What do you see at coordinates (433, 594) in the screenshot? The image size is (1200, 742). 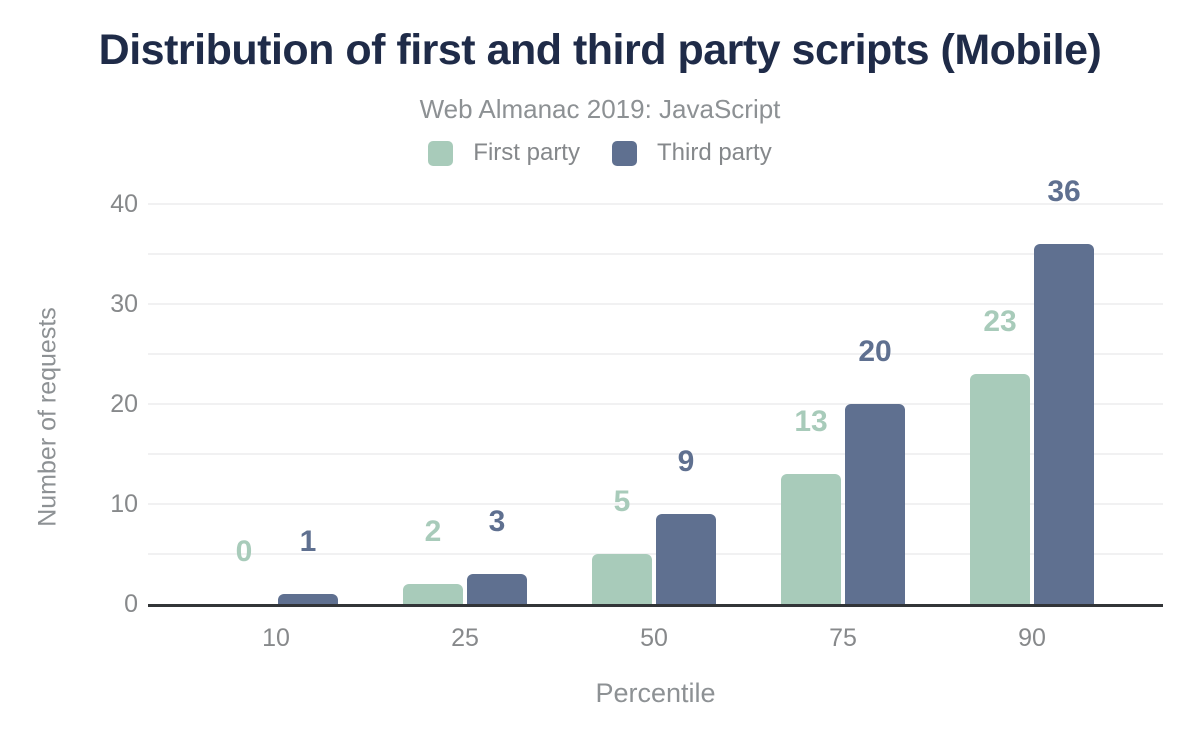 I see `bar-first-party-p25` at bounding box center [433, 594].